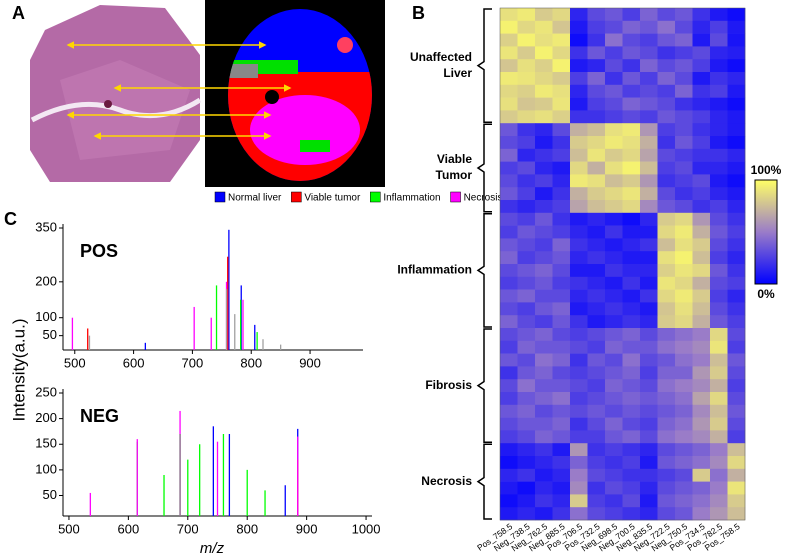  Describe the element at coordinates (255, 198) in the screenshot. I see `legend-label: Normal liver` at that location.